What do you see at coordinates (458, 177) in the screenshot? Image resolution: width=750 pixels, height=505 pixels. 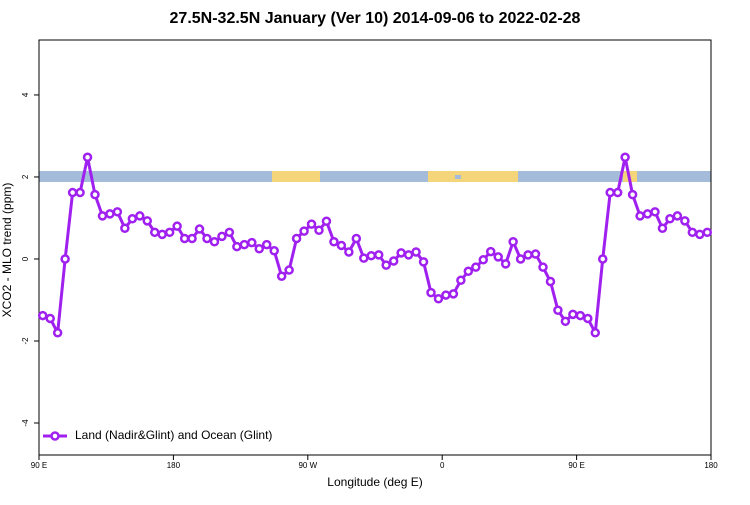 I see `lake` at bounding box center [458, 177].